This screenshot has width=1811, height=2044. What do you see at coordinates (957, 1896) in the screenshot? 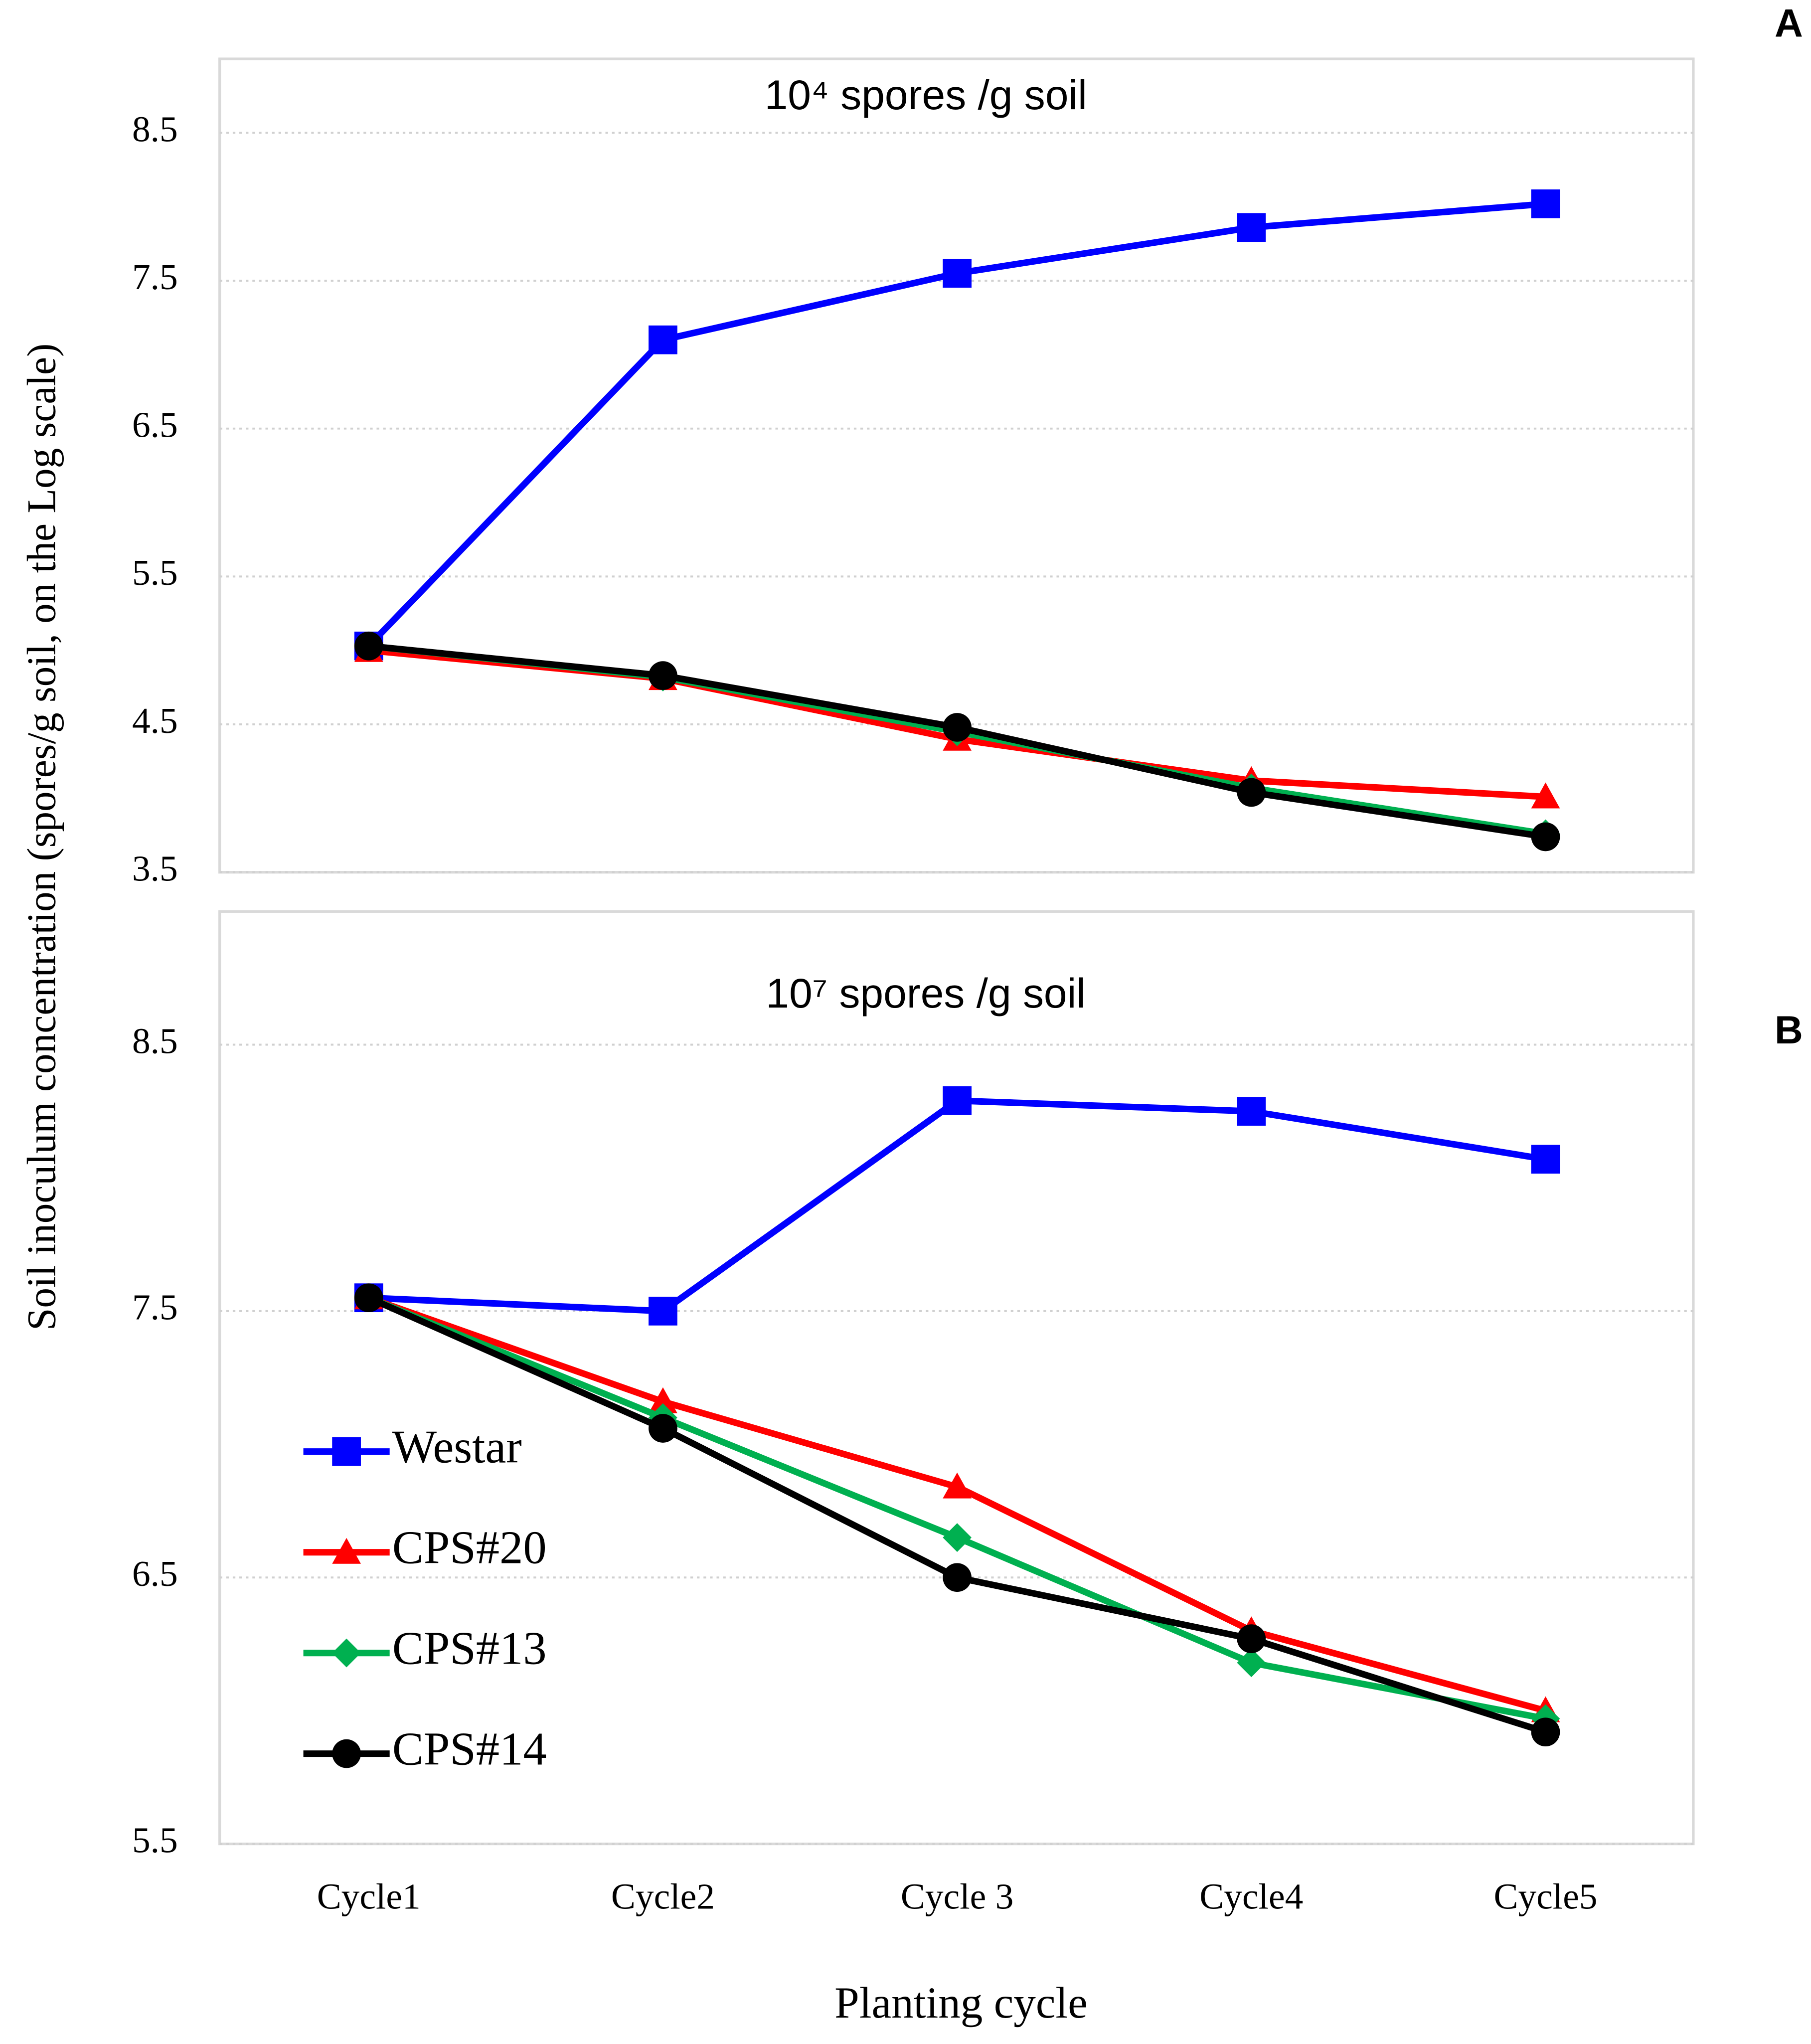
I see `x-tick-label: Cycle 3` at bounding box center [957, 1896].